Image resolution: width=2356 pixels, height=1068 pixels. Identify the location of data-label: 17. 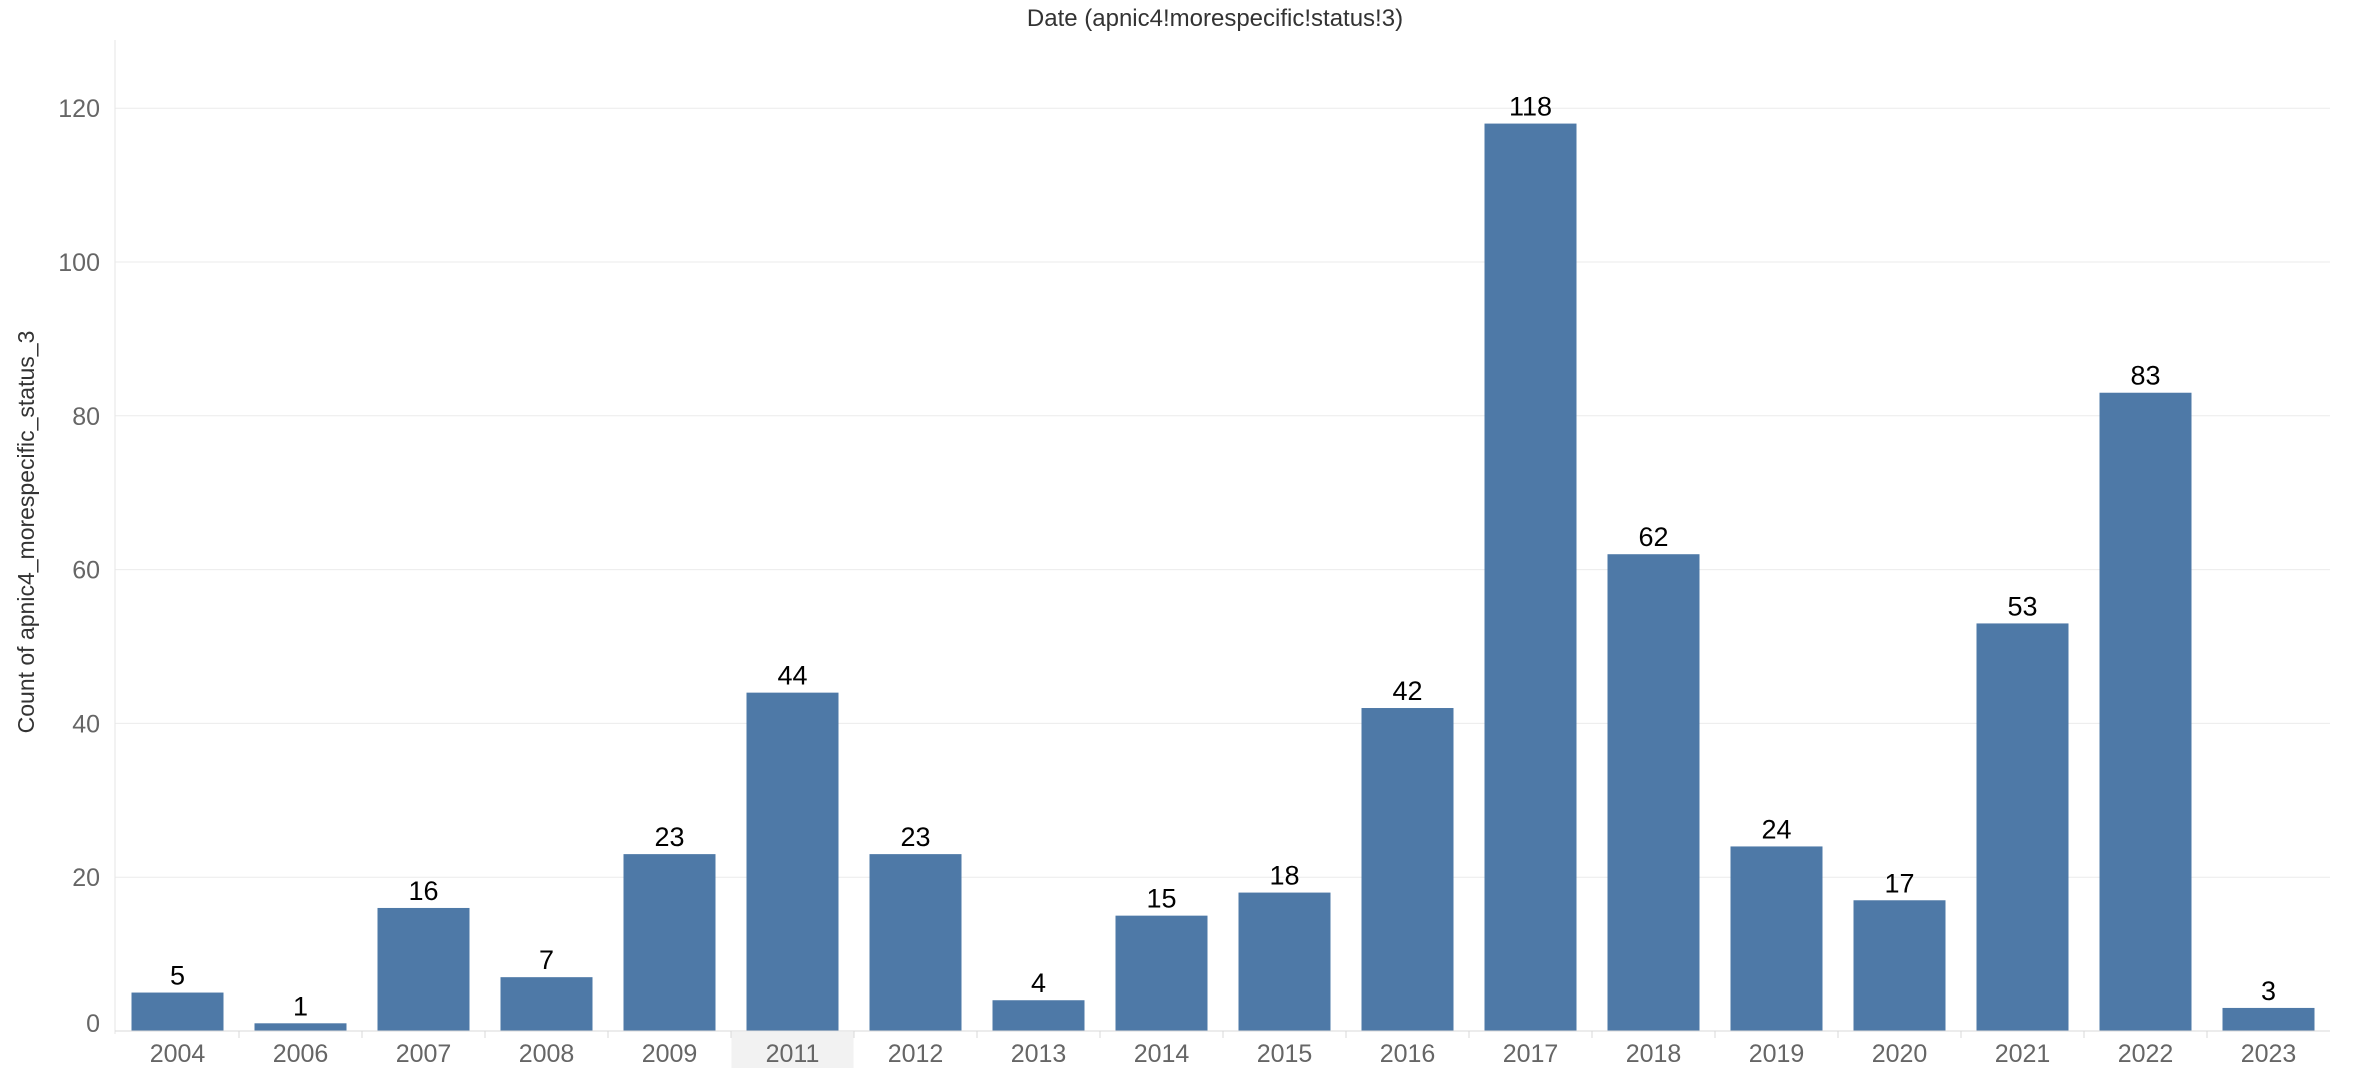
(1899, 883).